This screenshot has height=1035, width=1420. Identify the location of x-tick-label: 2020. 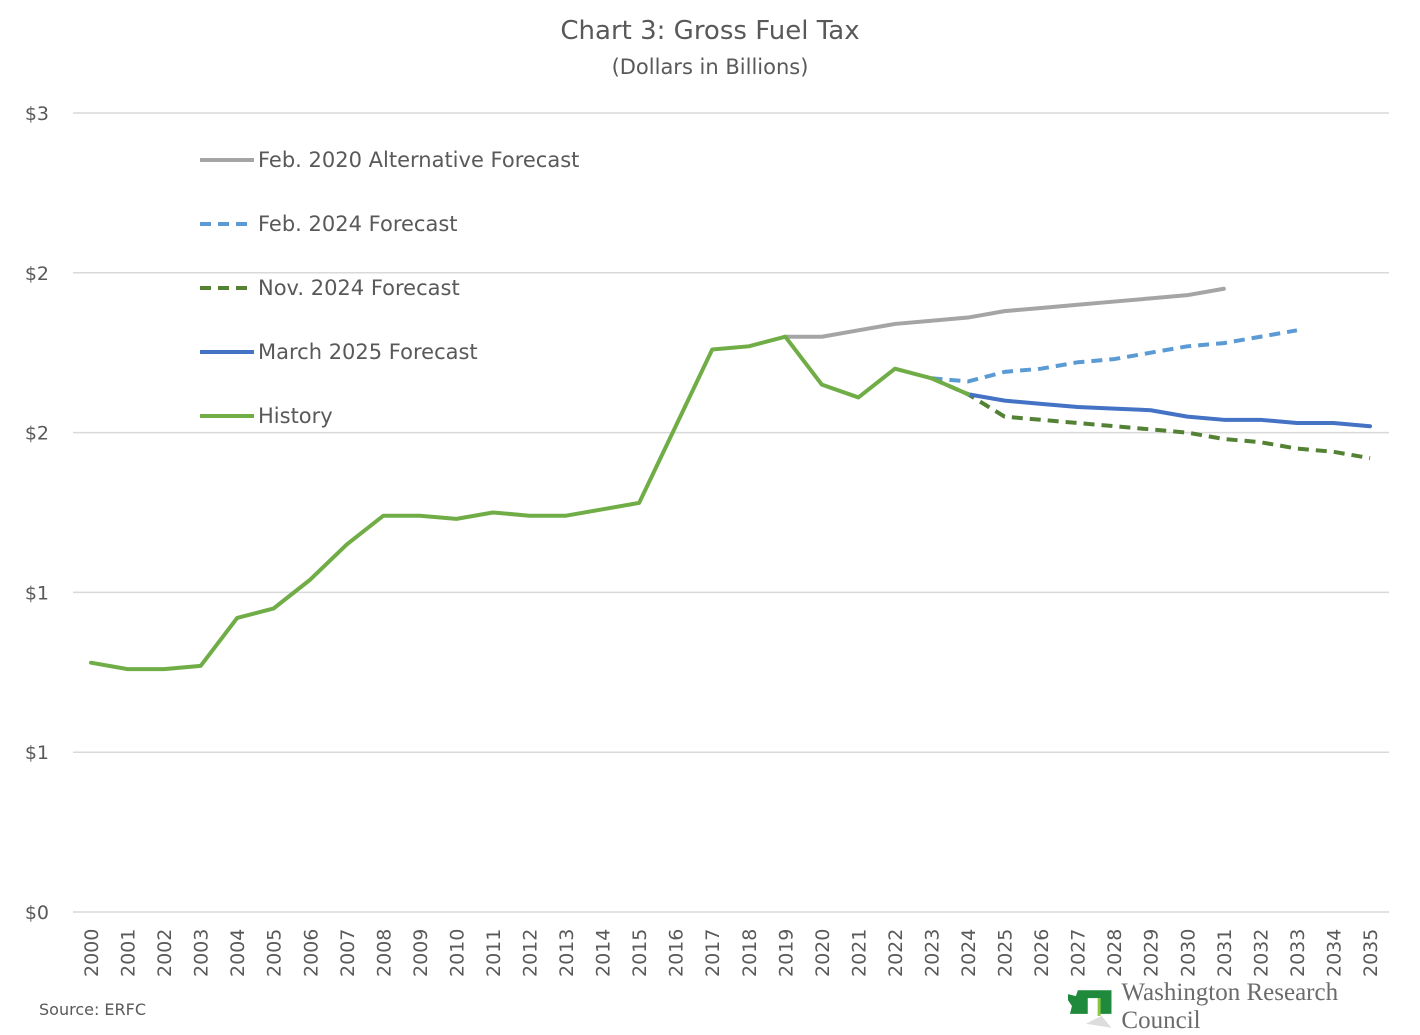
(823, 953).